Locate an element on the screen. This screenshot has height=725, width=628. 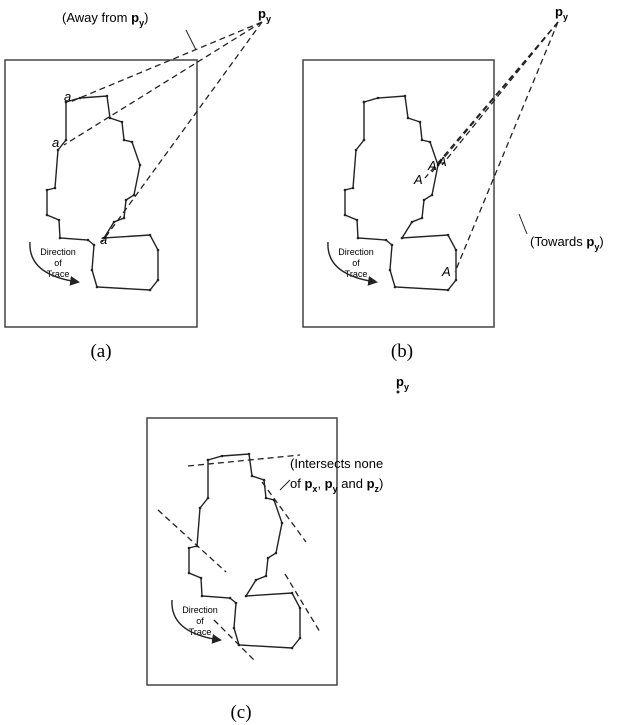
note: (Towards py) is located at coordinates (567, 243).